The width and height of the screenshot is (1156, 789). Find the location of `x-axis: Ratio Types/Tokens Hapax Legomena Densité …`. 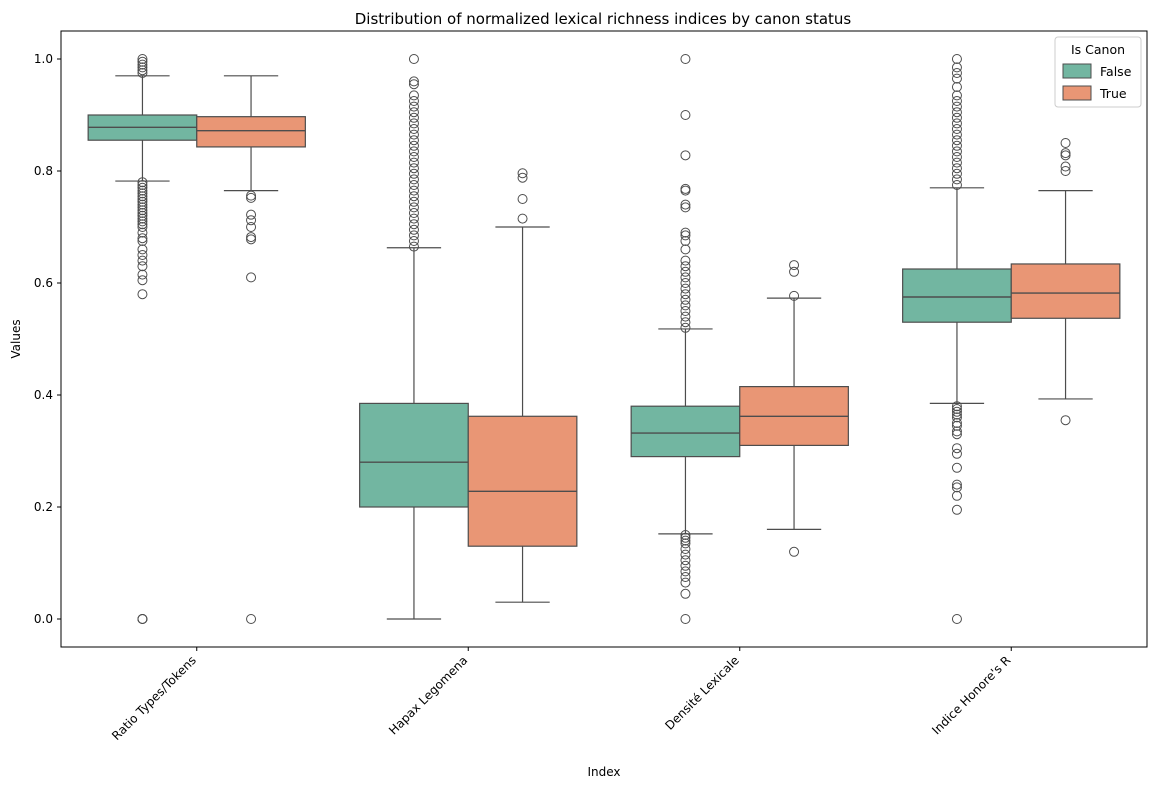

x-axis: Ratio Types/Tokens Hapax Legomena Densité … is located at coordinates (561, 695).